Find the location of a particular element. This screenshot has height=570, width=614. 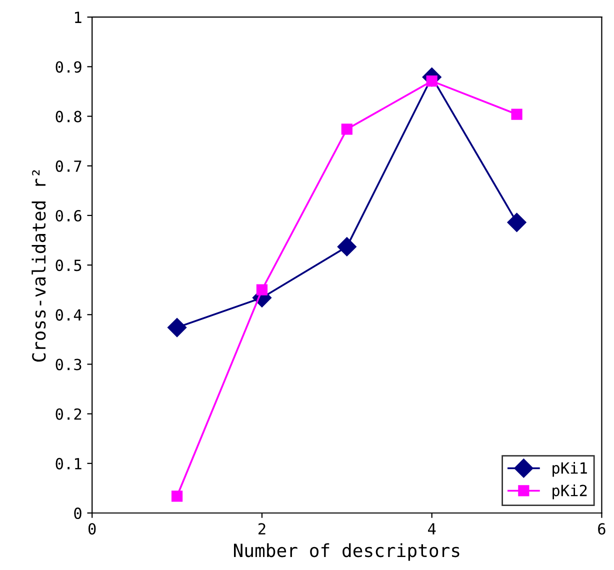

legend-label: pKi1 is located at coordinates (569, 469).